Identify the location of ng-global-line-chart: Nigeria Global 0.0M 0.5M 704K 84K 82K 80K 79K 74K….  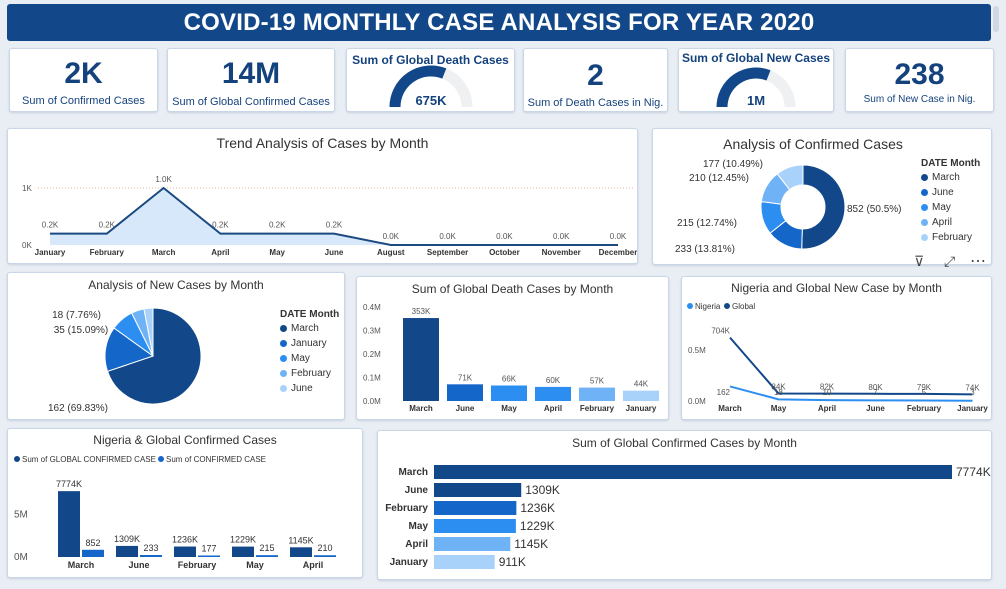
(837, 357).